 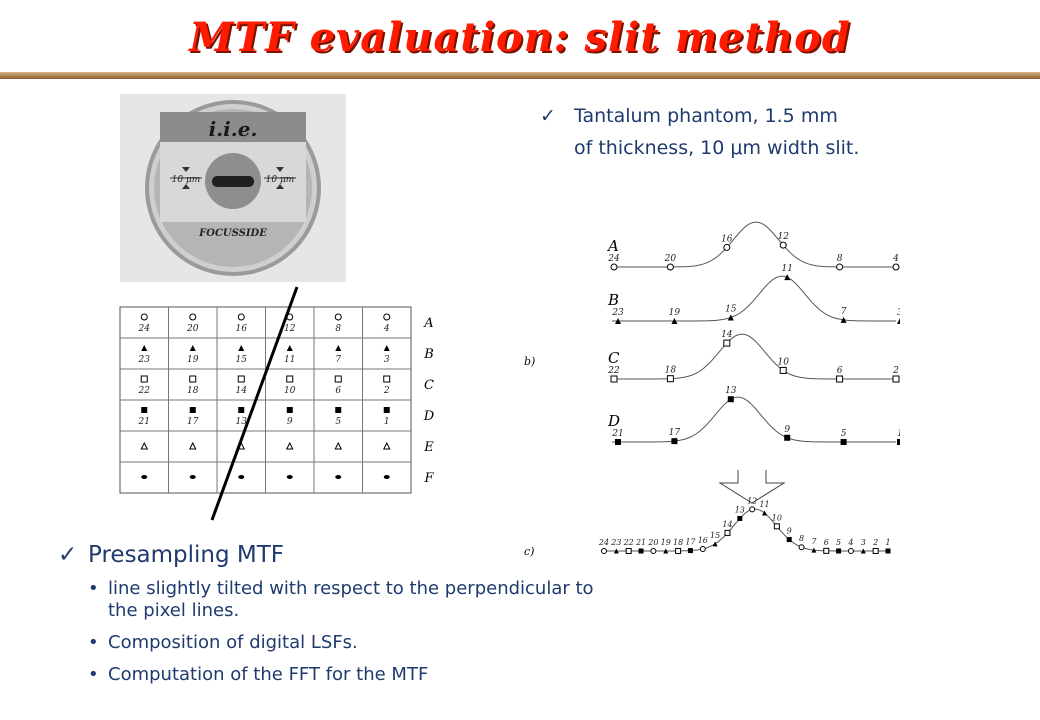 I want to click on composite-point-label: 8, so click(x=801, y=538).